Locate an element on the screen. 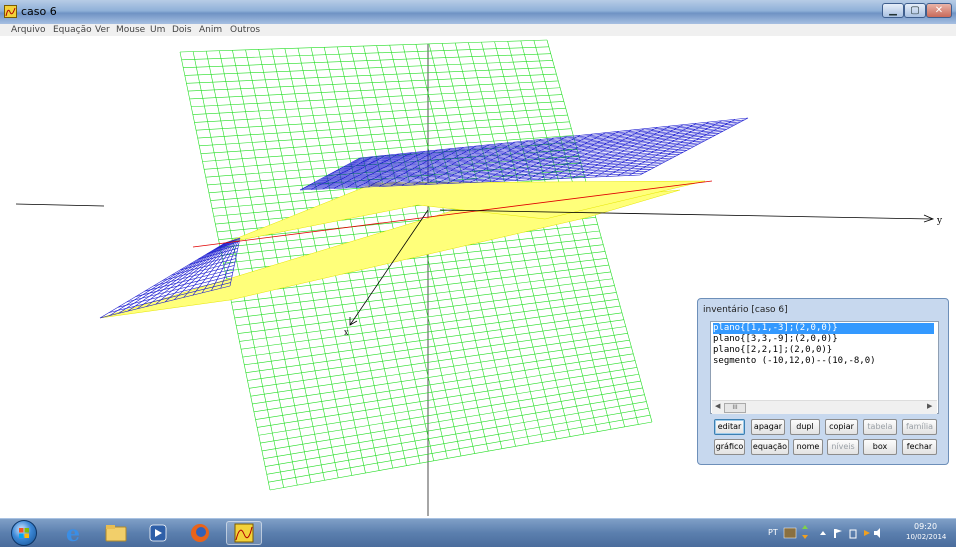 The image size is (956, 549). maximize-button: ▢ is located at coordinates (915, 10).